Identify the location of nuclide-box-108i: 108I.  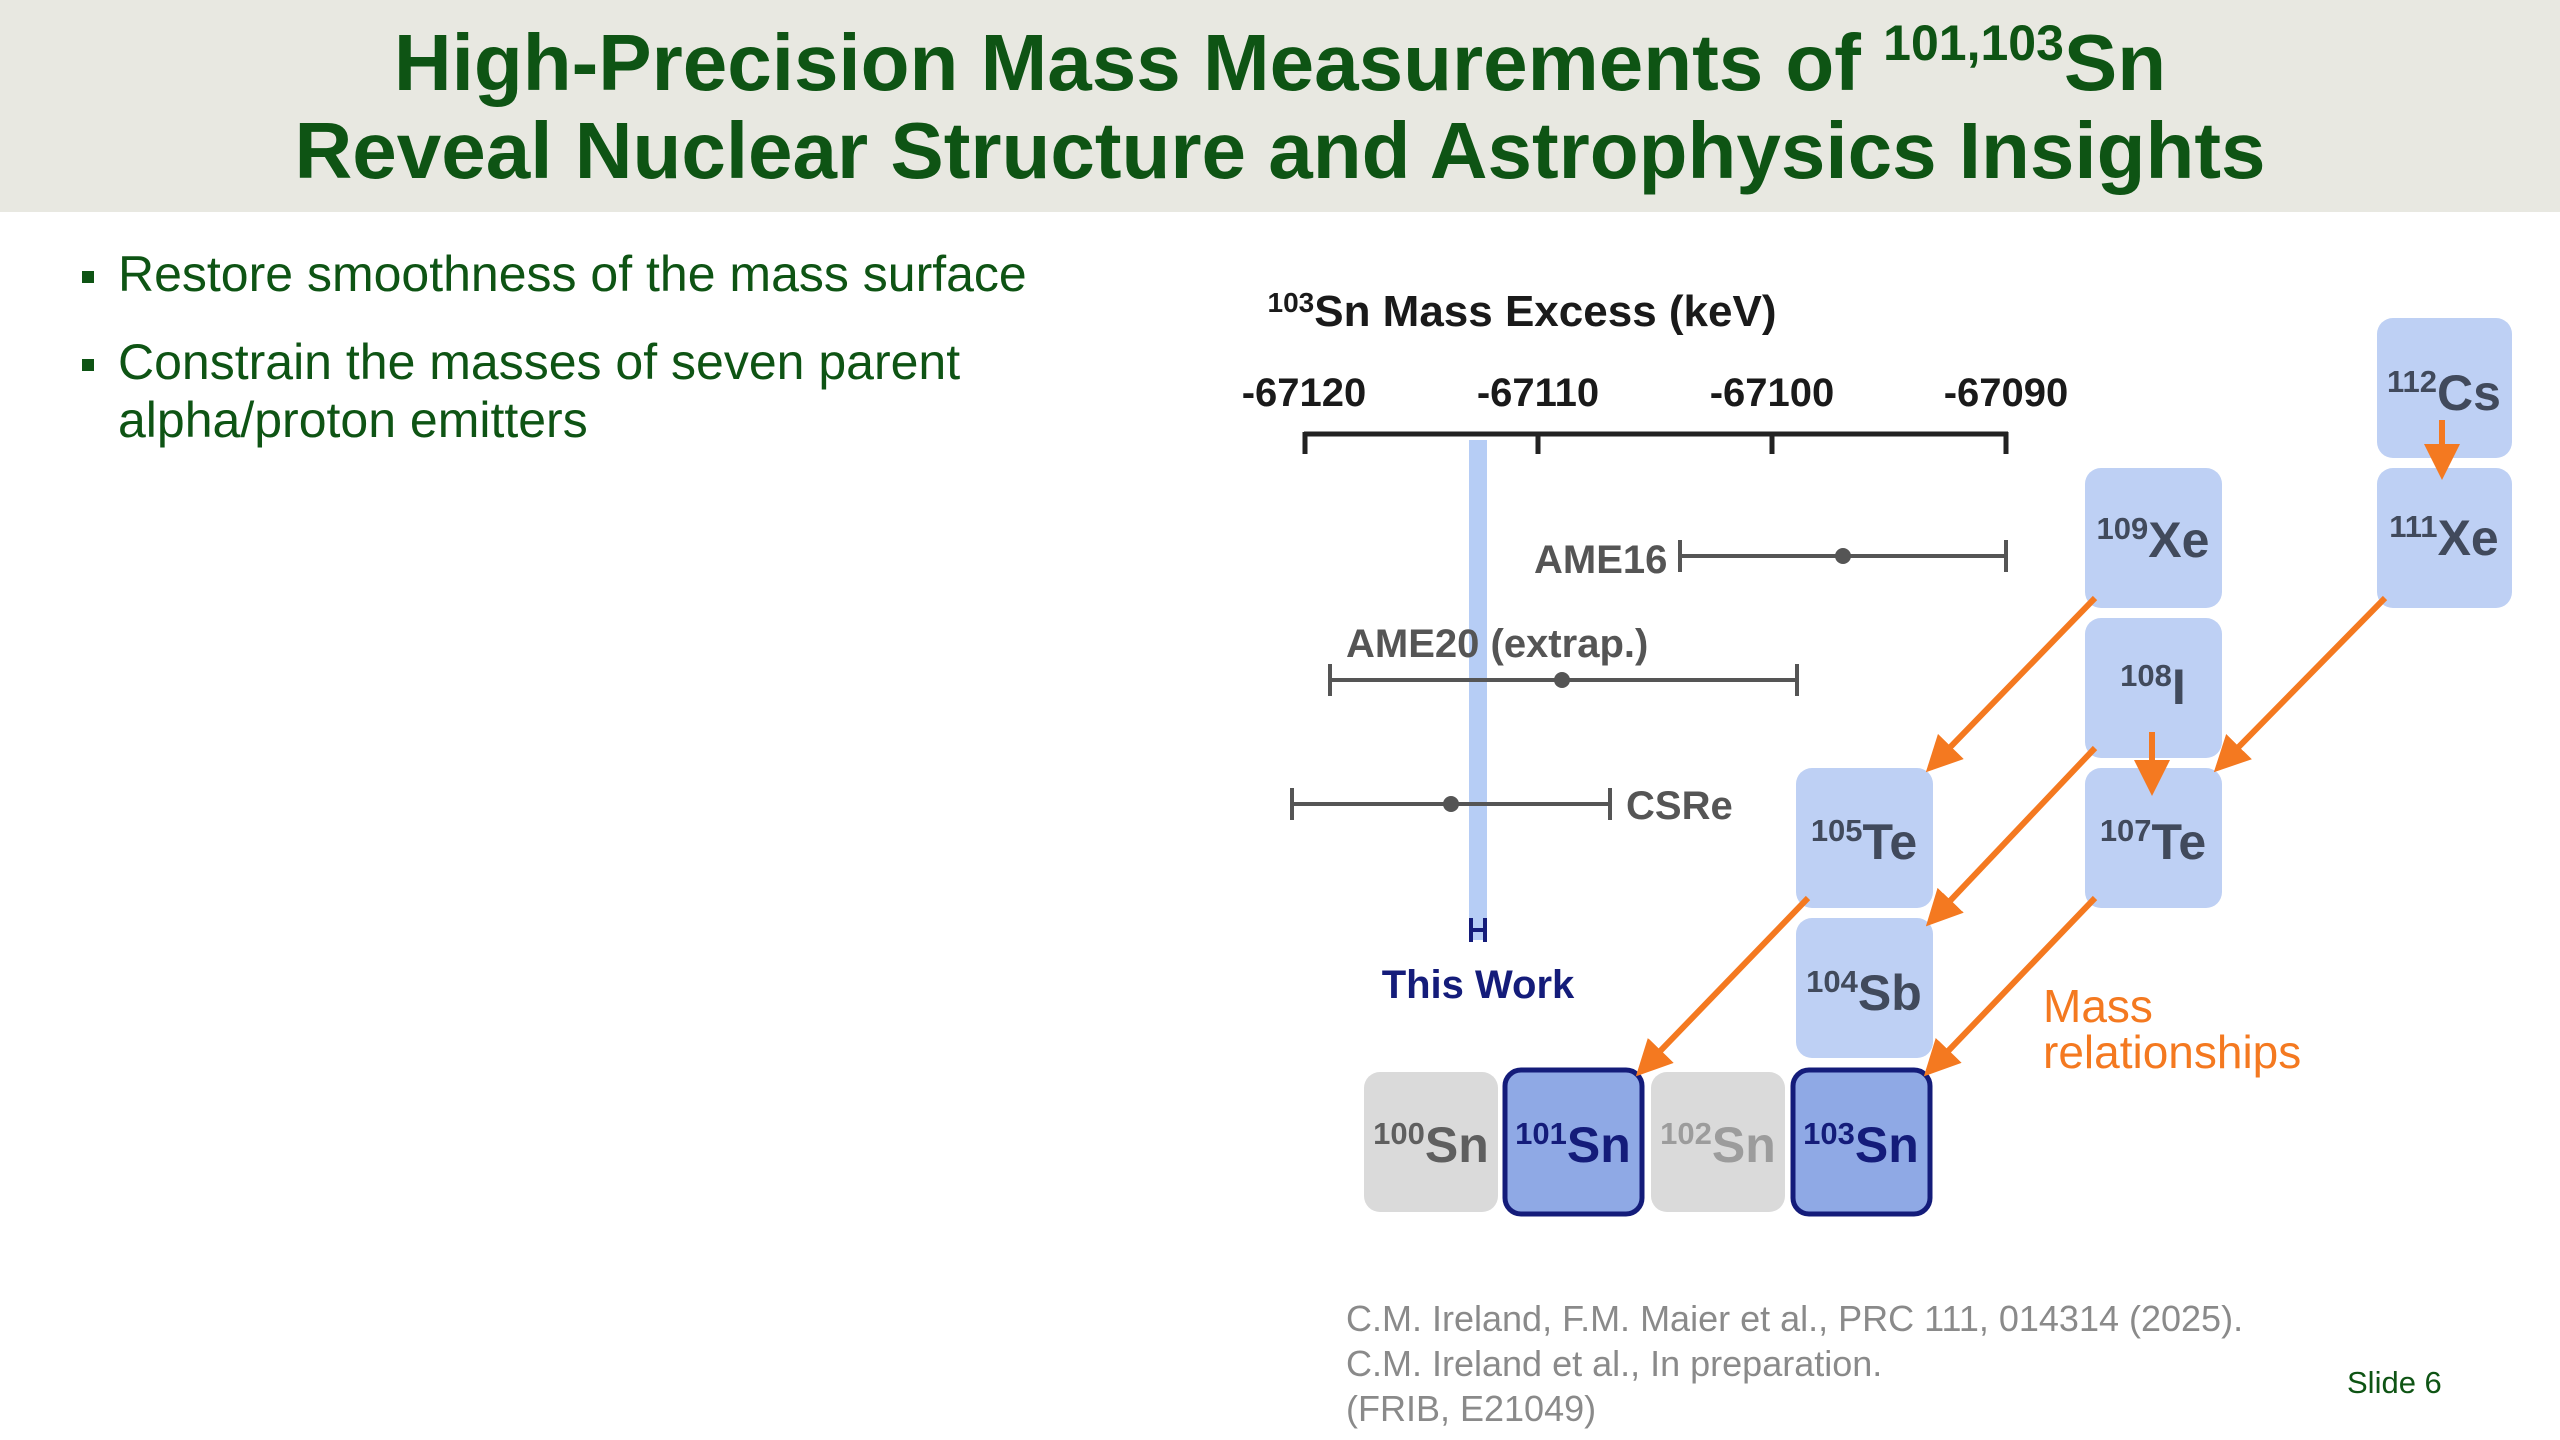
(2153, 688).